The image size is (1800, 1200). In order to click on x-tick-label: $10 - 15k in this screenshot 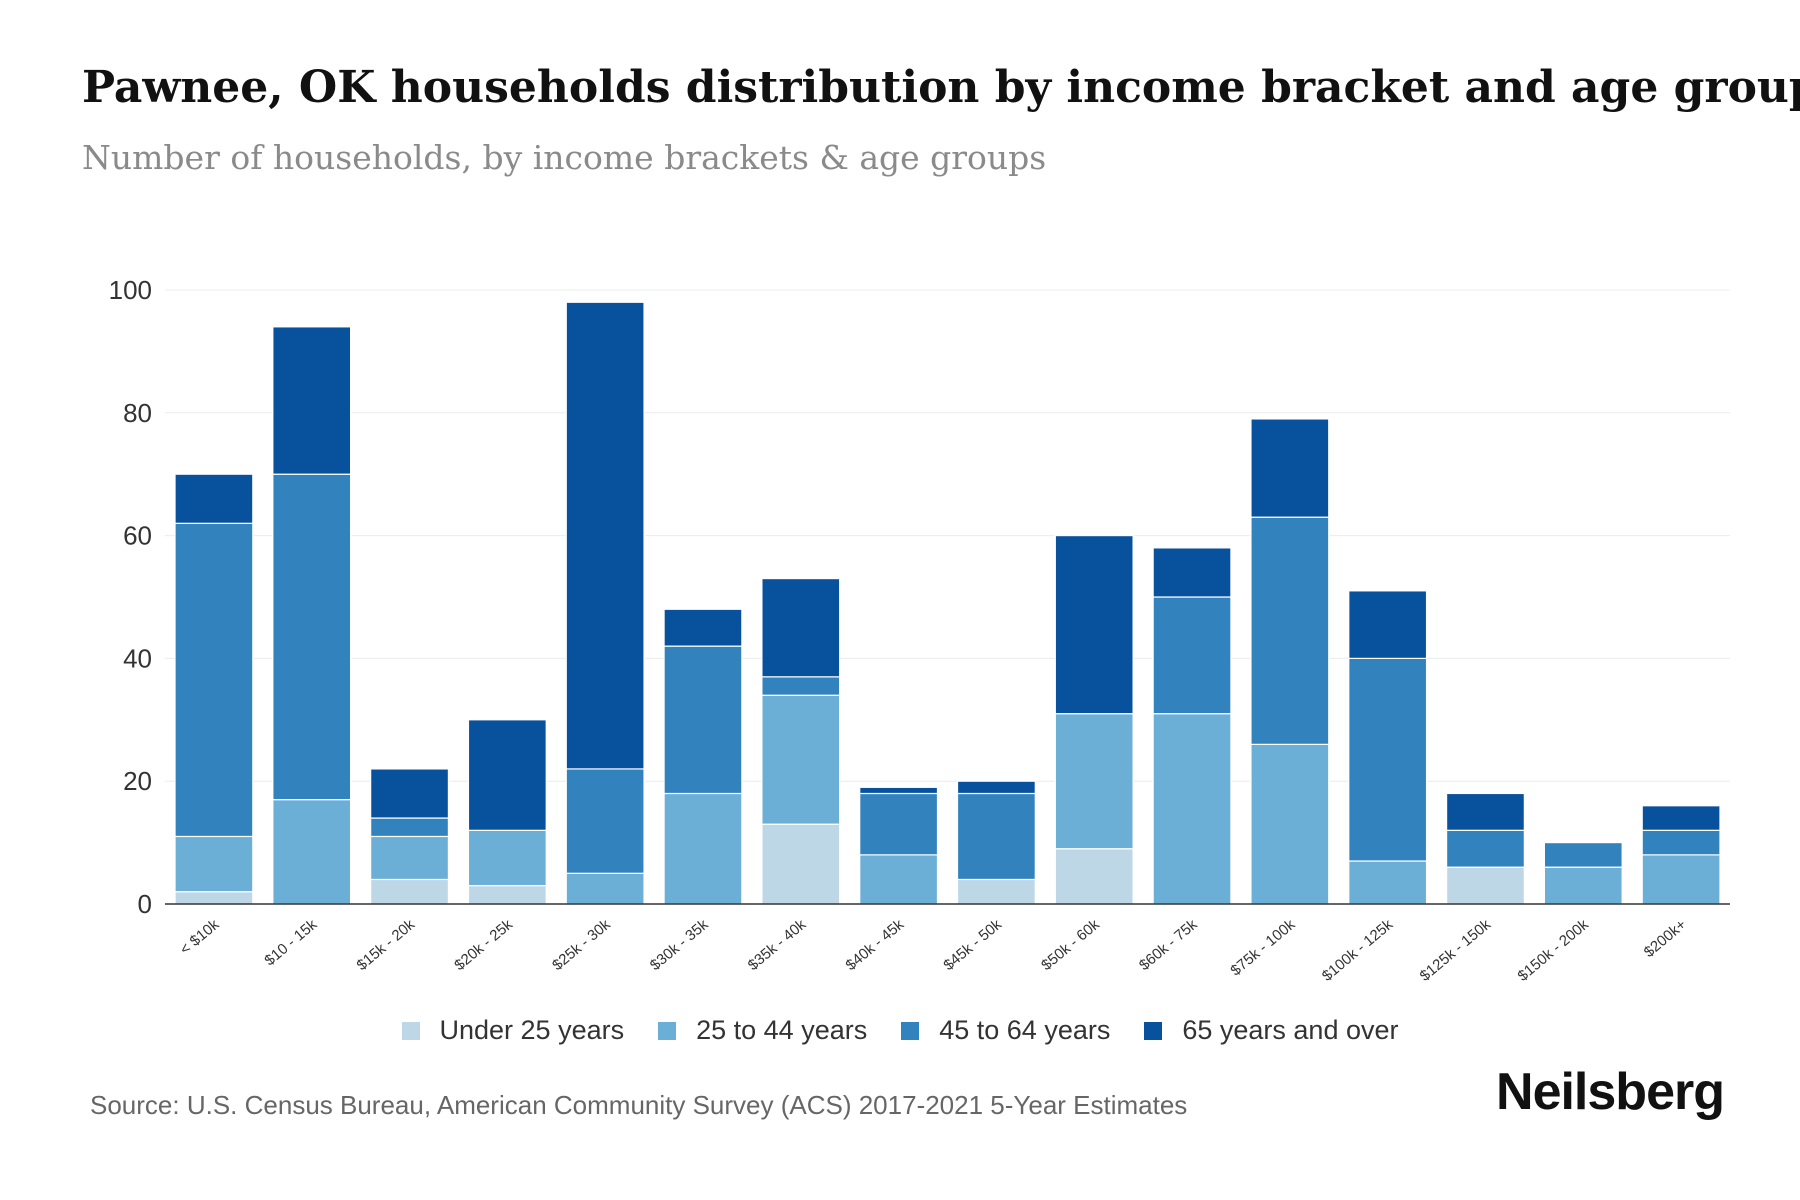, I will do `click(290, 943)`.